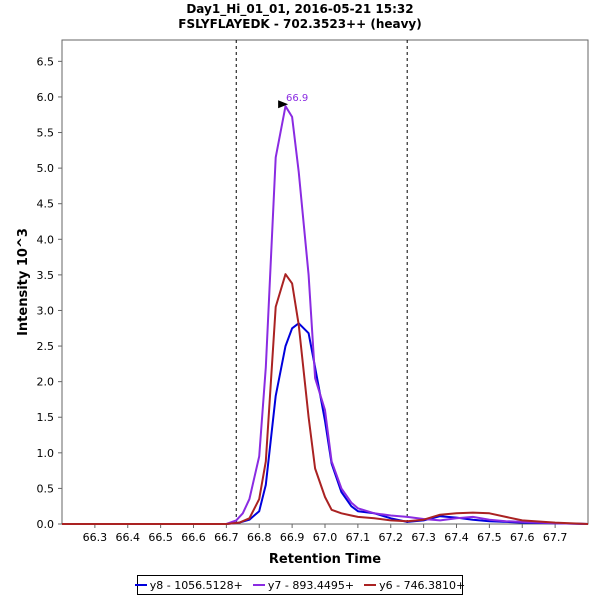 The image size is (600, 600). I want to click on x-tick-label: 66.8, so click(259, 537).